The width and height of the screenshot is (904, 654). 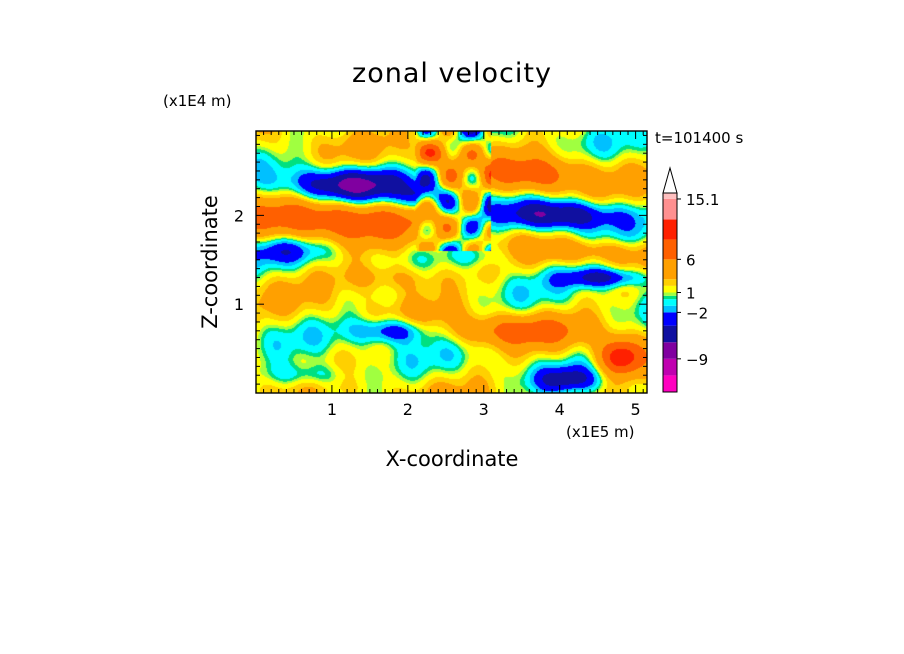 I want to click on colorbar-overflow-tip, so click(x=670, y=180).